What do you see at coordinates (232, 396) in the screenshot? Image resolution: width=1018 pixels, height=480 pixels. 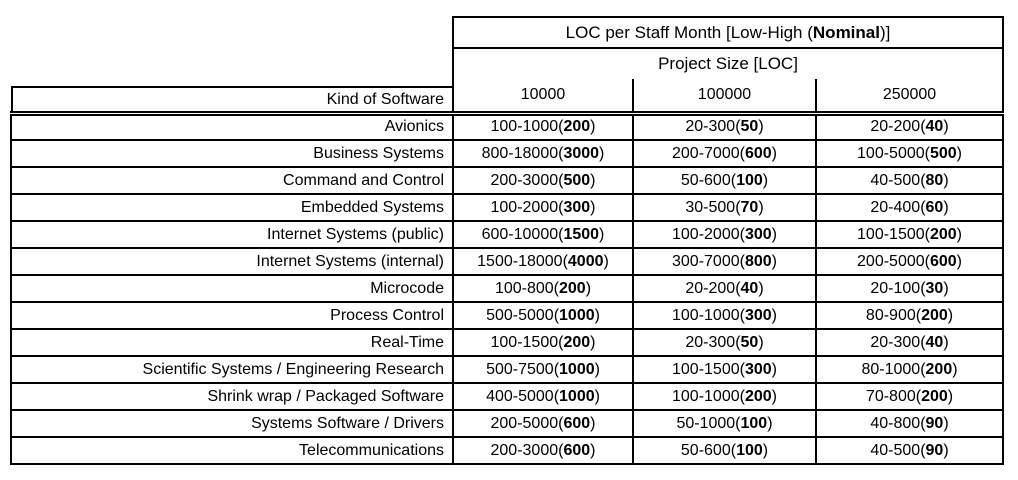 I see `row-label: Shrink wrap / Packaged Software` at bounding box center [232, 396].